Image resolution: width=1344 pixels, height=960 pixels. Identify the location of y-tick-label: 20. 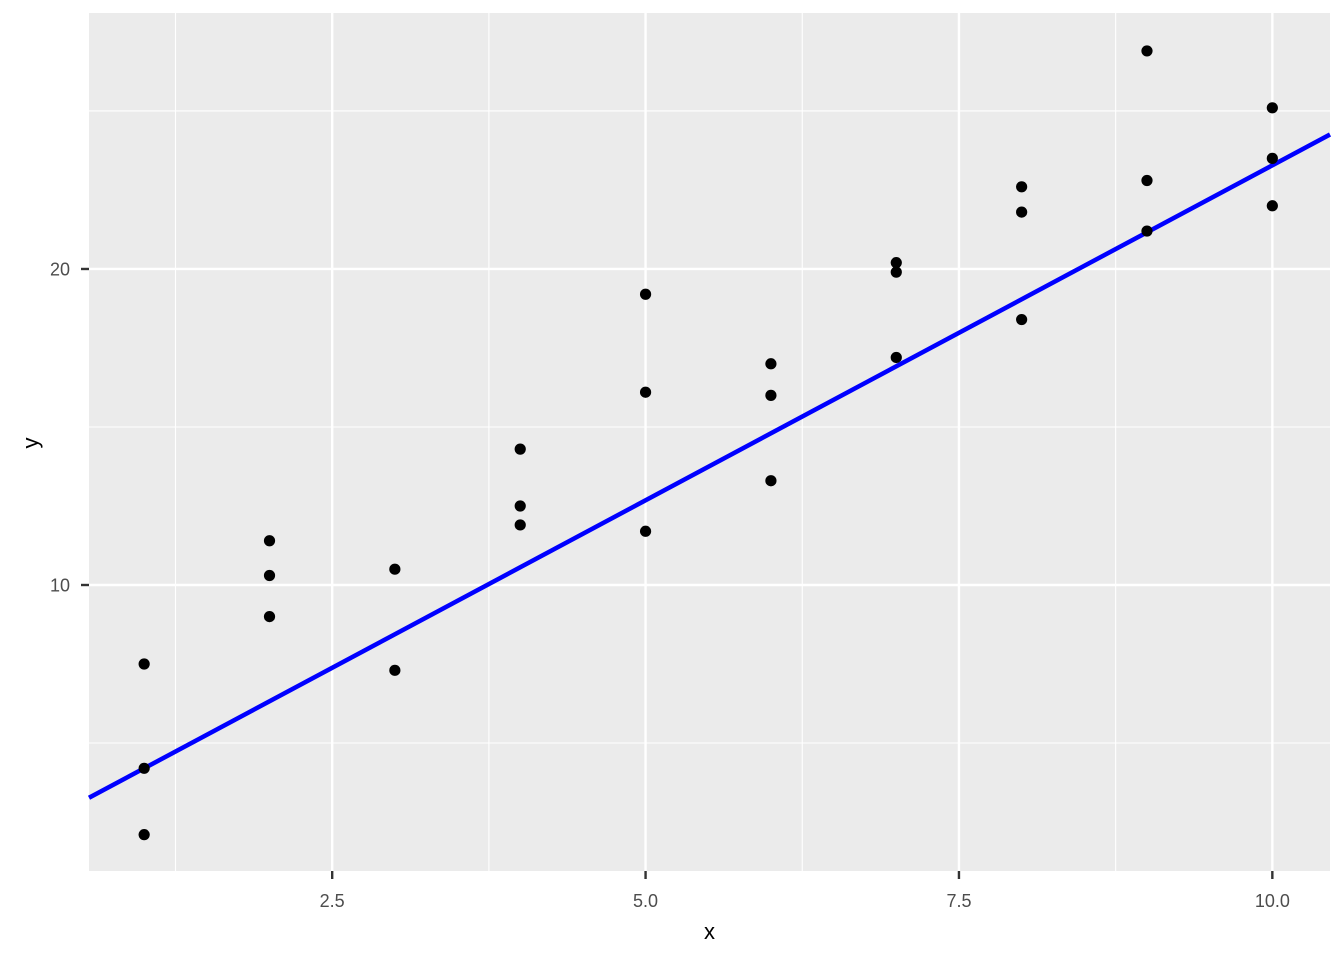
(60, 269).